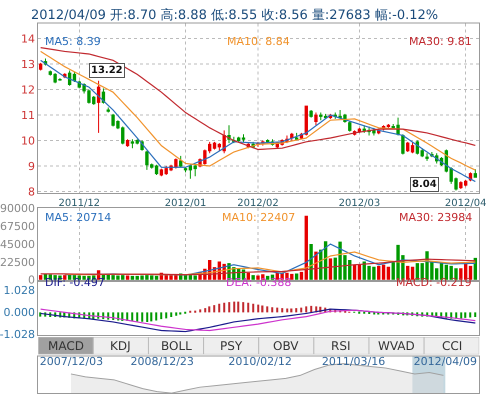 The height and width of the screenshot is (402, 495). What do you see at coordinates (18, 244) in the screenshot?
I see `y-tick-label: 45000` at bounding box center [18, 244].